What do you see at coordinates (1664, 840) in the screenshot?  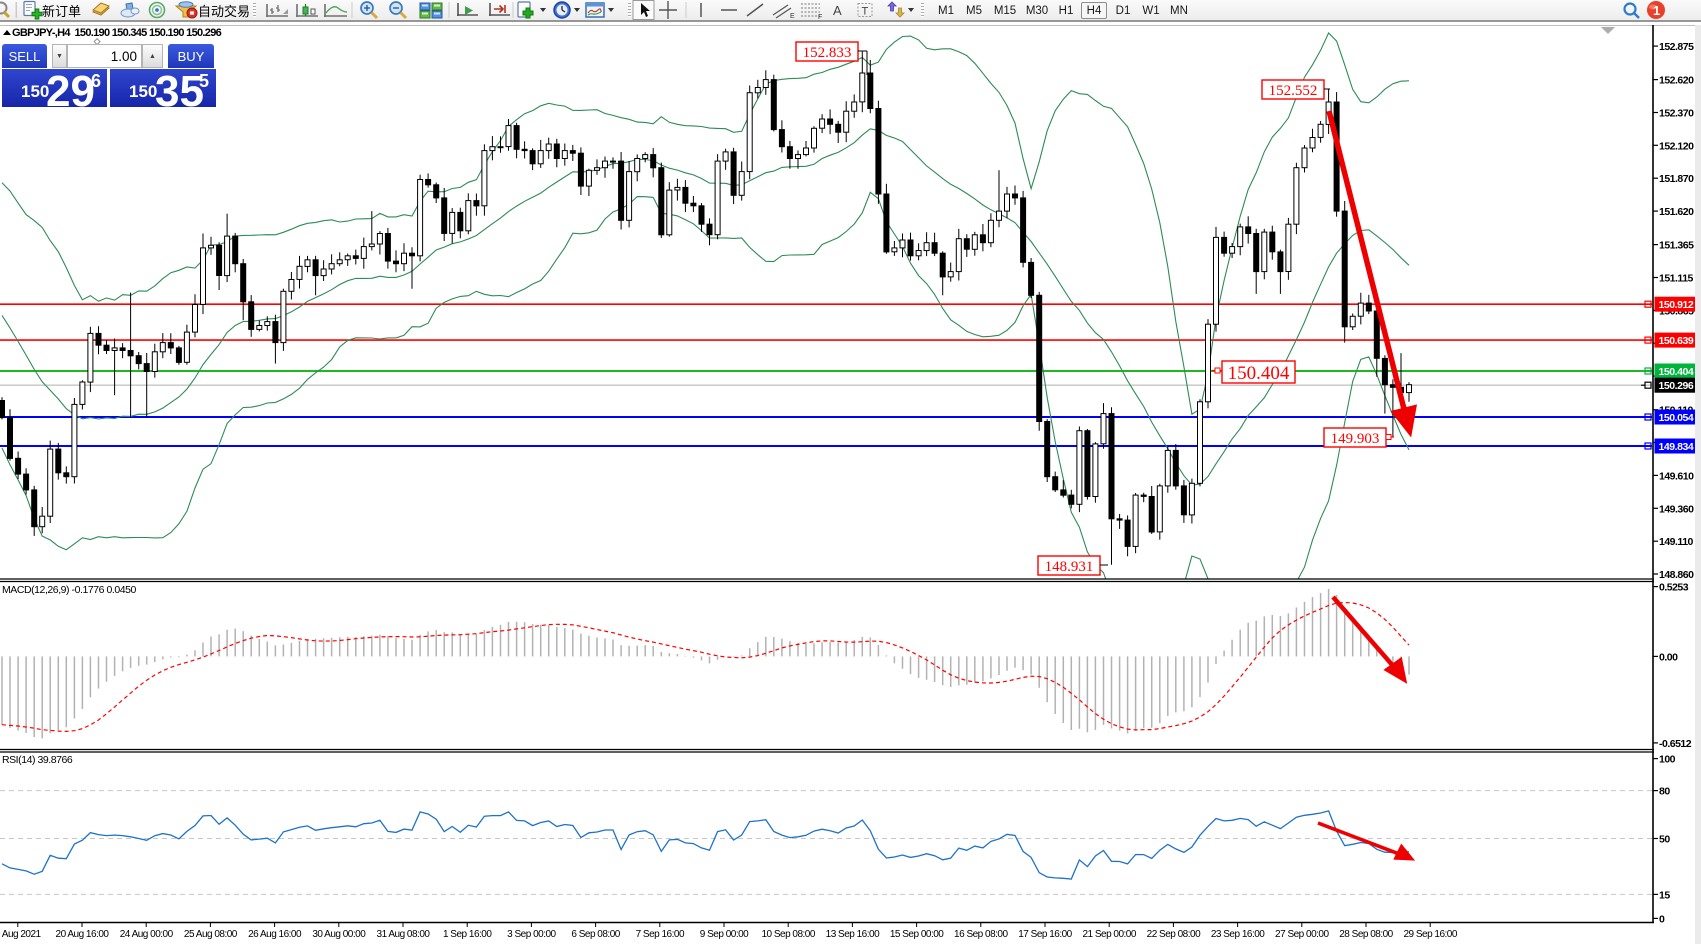 I see `svg-text: 50` at bounding box center [1664, 840].